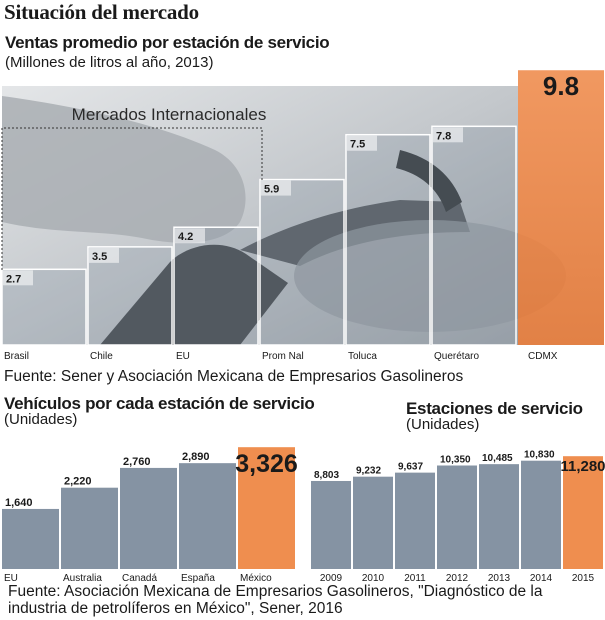 The height and width of the screenshot is (620, 605). Describe the element at coordinates (368, 471) in the screenshot. I see `chart3-value-label: 9,232` at that location.